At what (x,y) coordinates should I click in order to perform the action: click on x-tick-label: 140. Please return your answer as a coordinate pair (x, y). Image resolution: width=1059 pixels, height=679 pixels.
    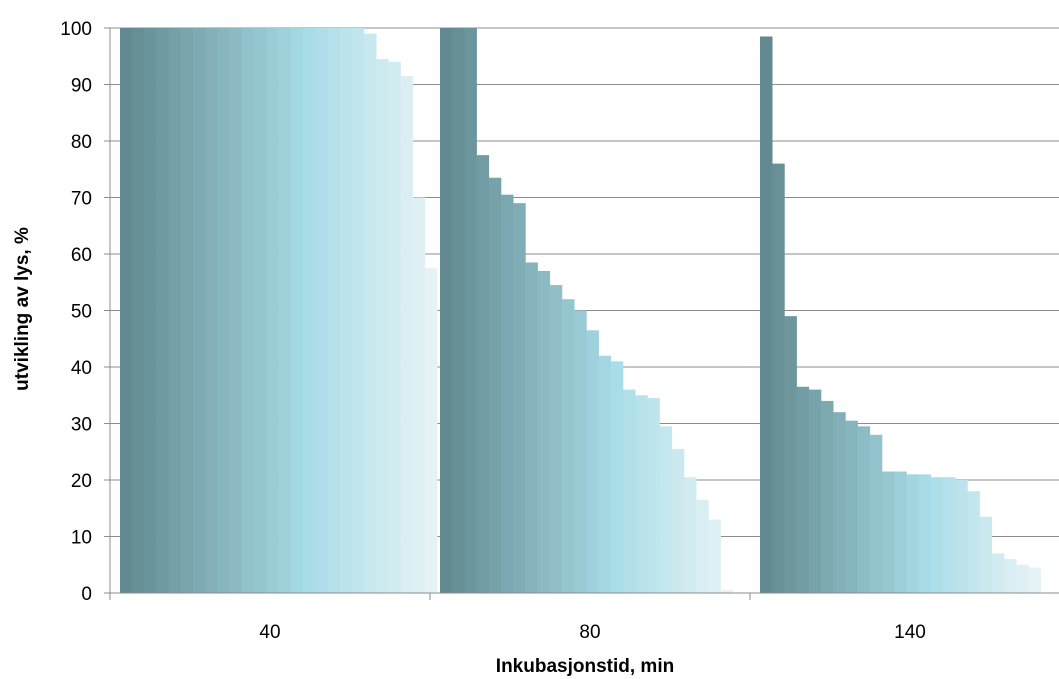
    Looking at the image, I should click on (910, 632).